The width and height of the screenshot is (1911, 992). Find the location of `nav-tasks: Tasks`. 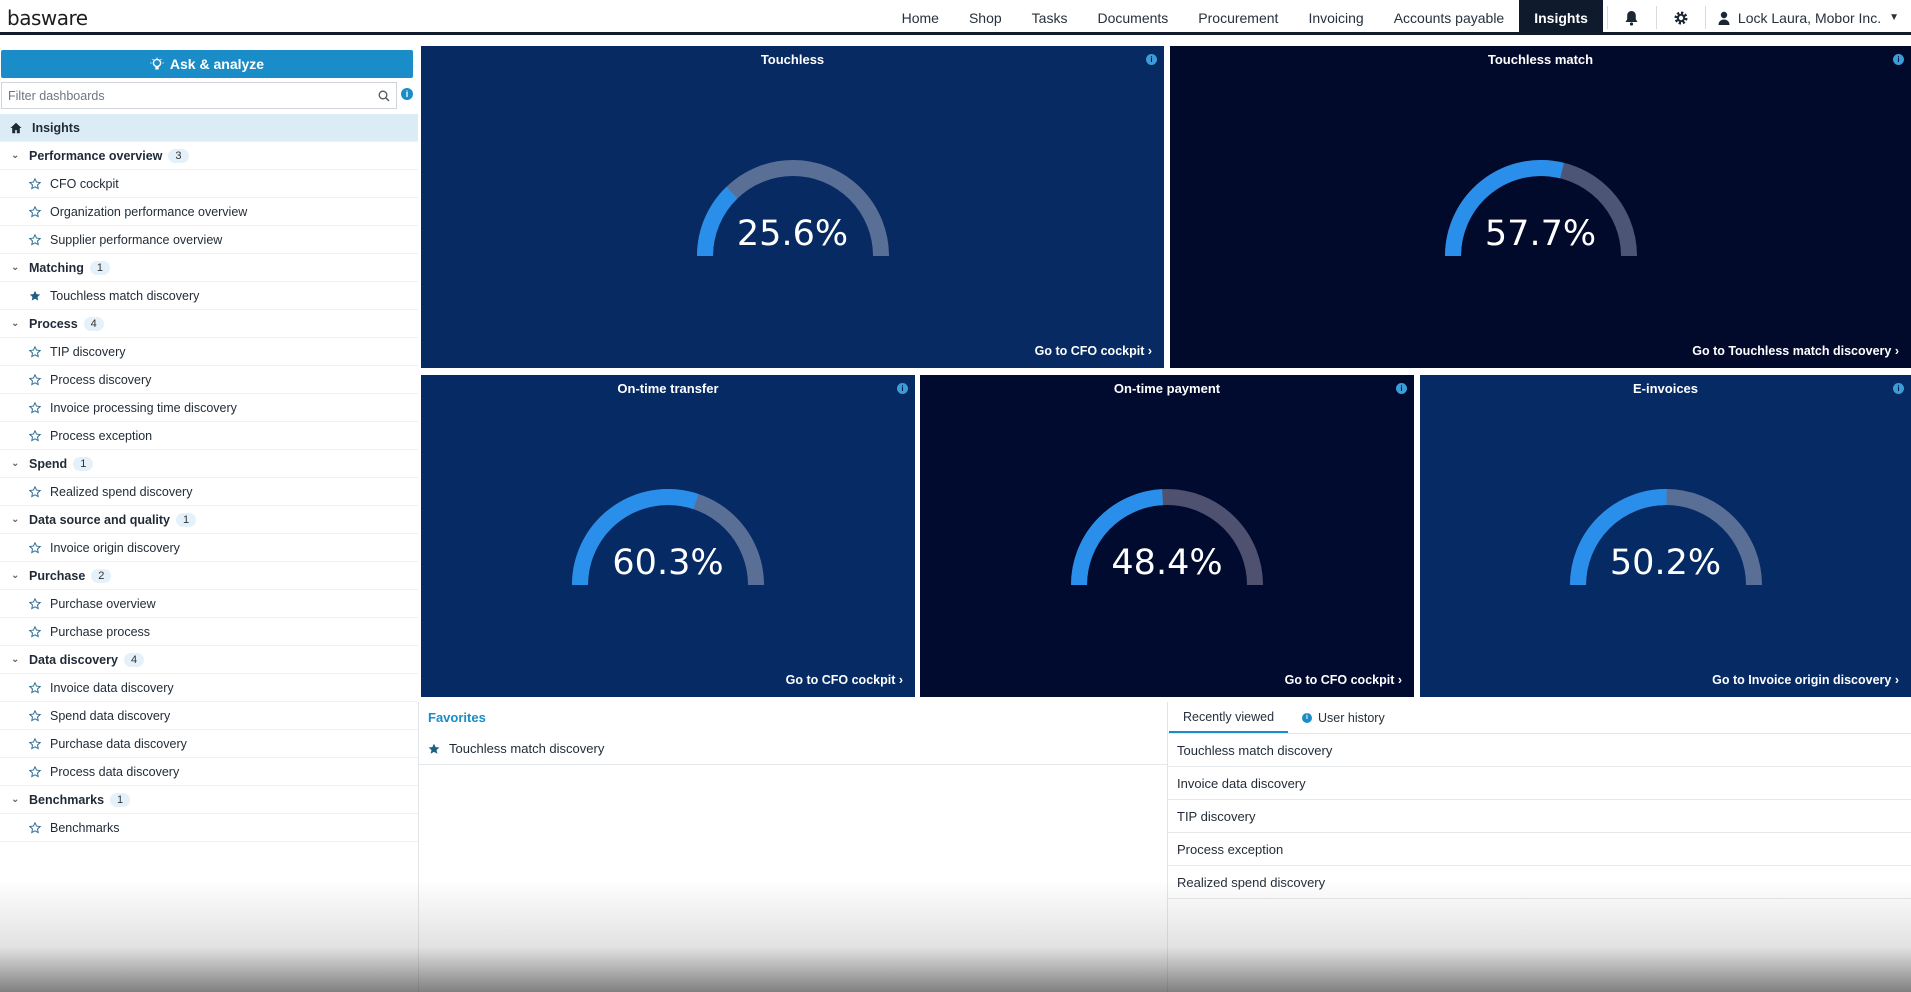

nav-tasks: Tasks is located at coordinates (1049, 17).